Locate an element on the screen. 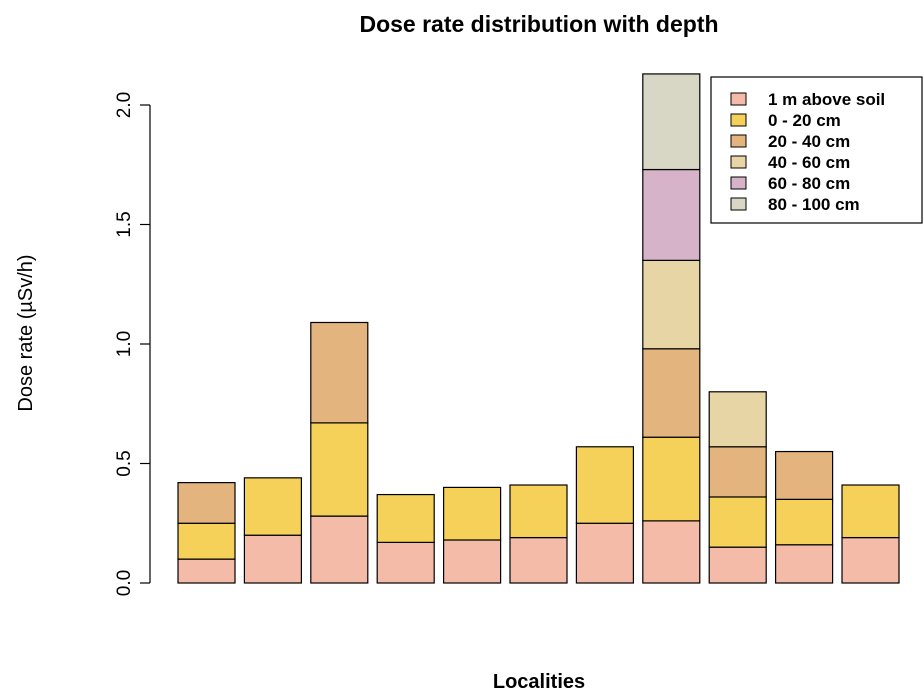 The height and width of the screenshot is (690, 924). x-axis-label: Localities is located at coordinates (539, 680).